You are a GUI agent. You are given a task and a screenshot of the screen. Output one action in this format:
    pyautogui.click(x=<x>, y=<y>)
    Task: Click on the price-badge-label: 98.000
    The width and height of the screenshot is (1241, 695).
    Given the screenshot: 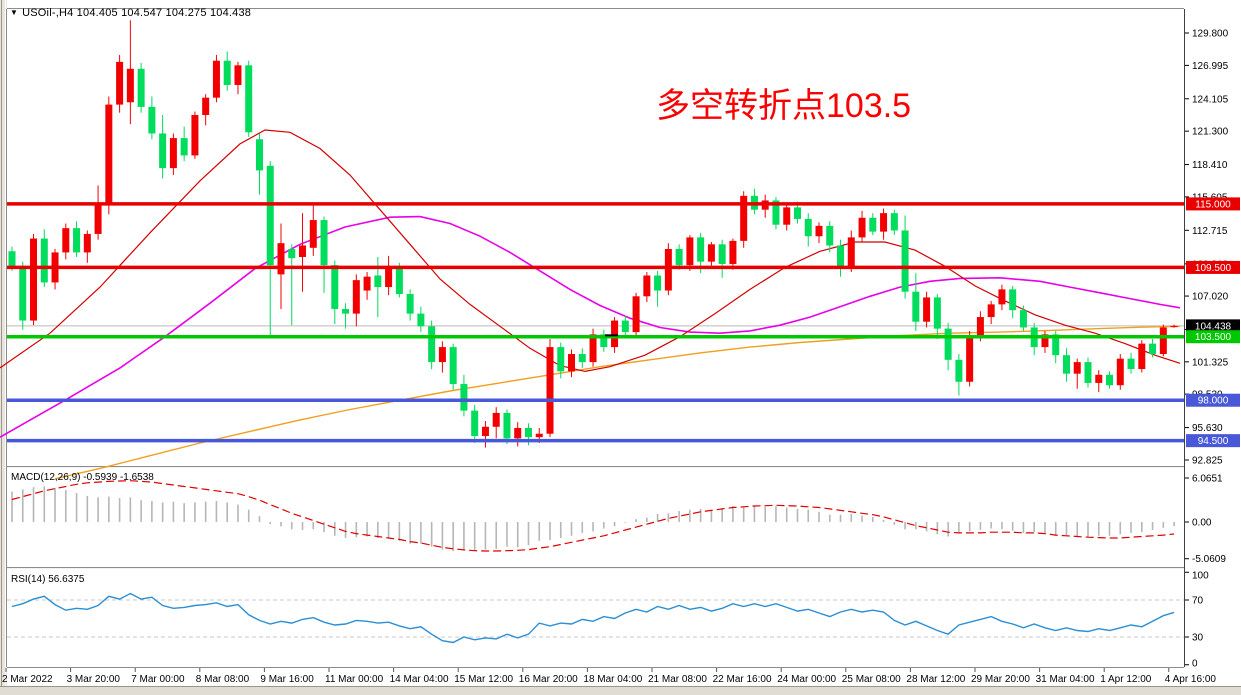 What is the action you would take?
    pyautogui.click(x=1213, y=401)
    